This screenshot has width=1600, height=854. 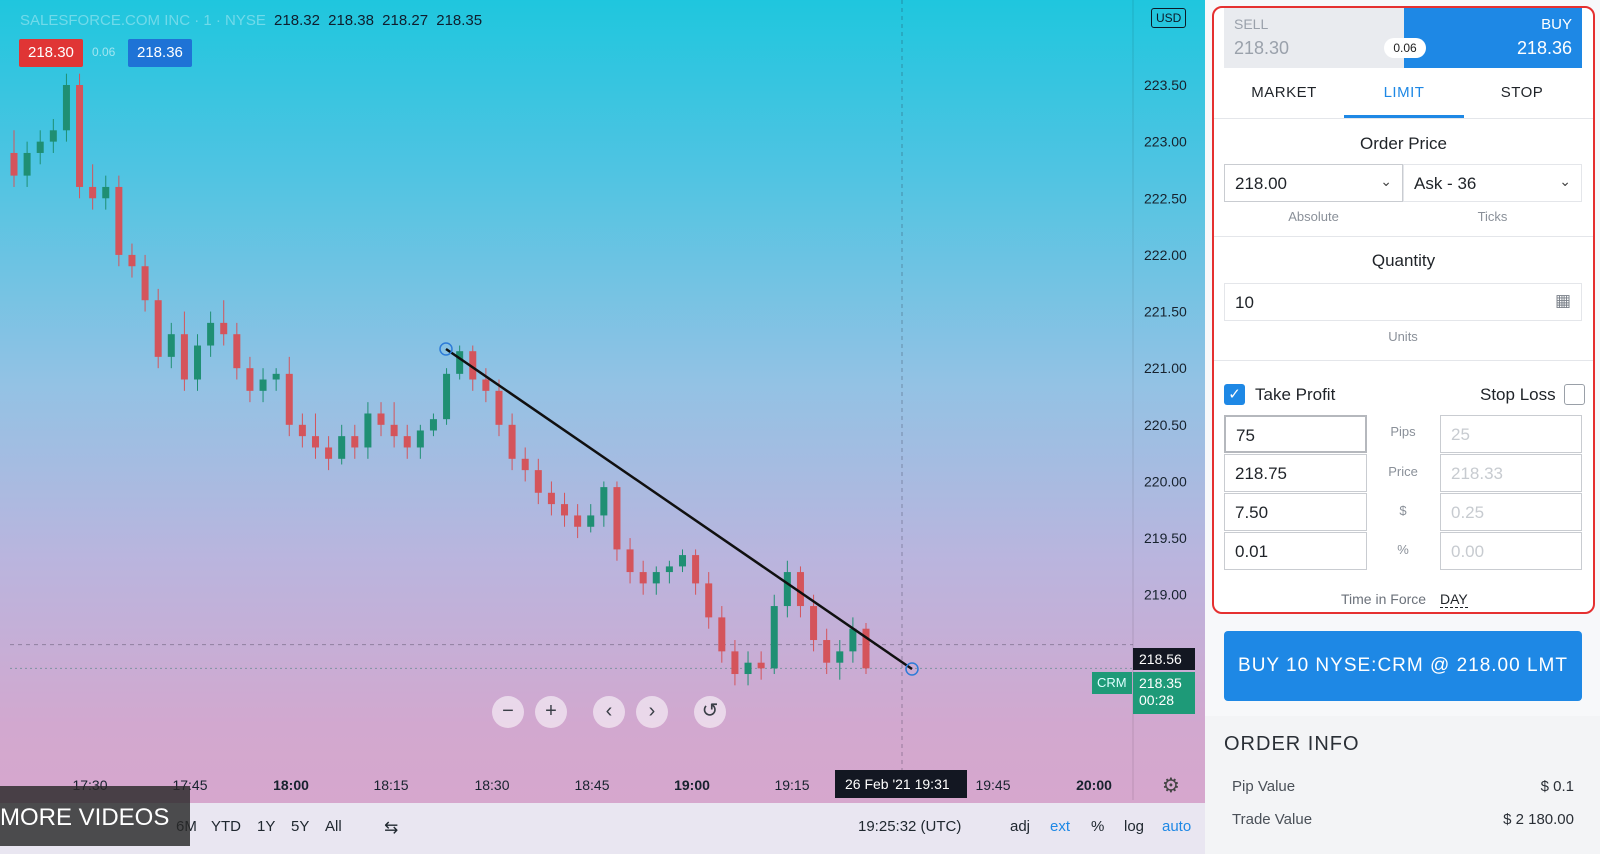 I want to click on auto-toggle: auto, so click(x=1177, y=826).